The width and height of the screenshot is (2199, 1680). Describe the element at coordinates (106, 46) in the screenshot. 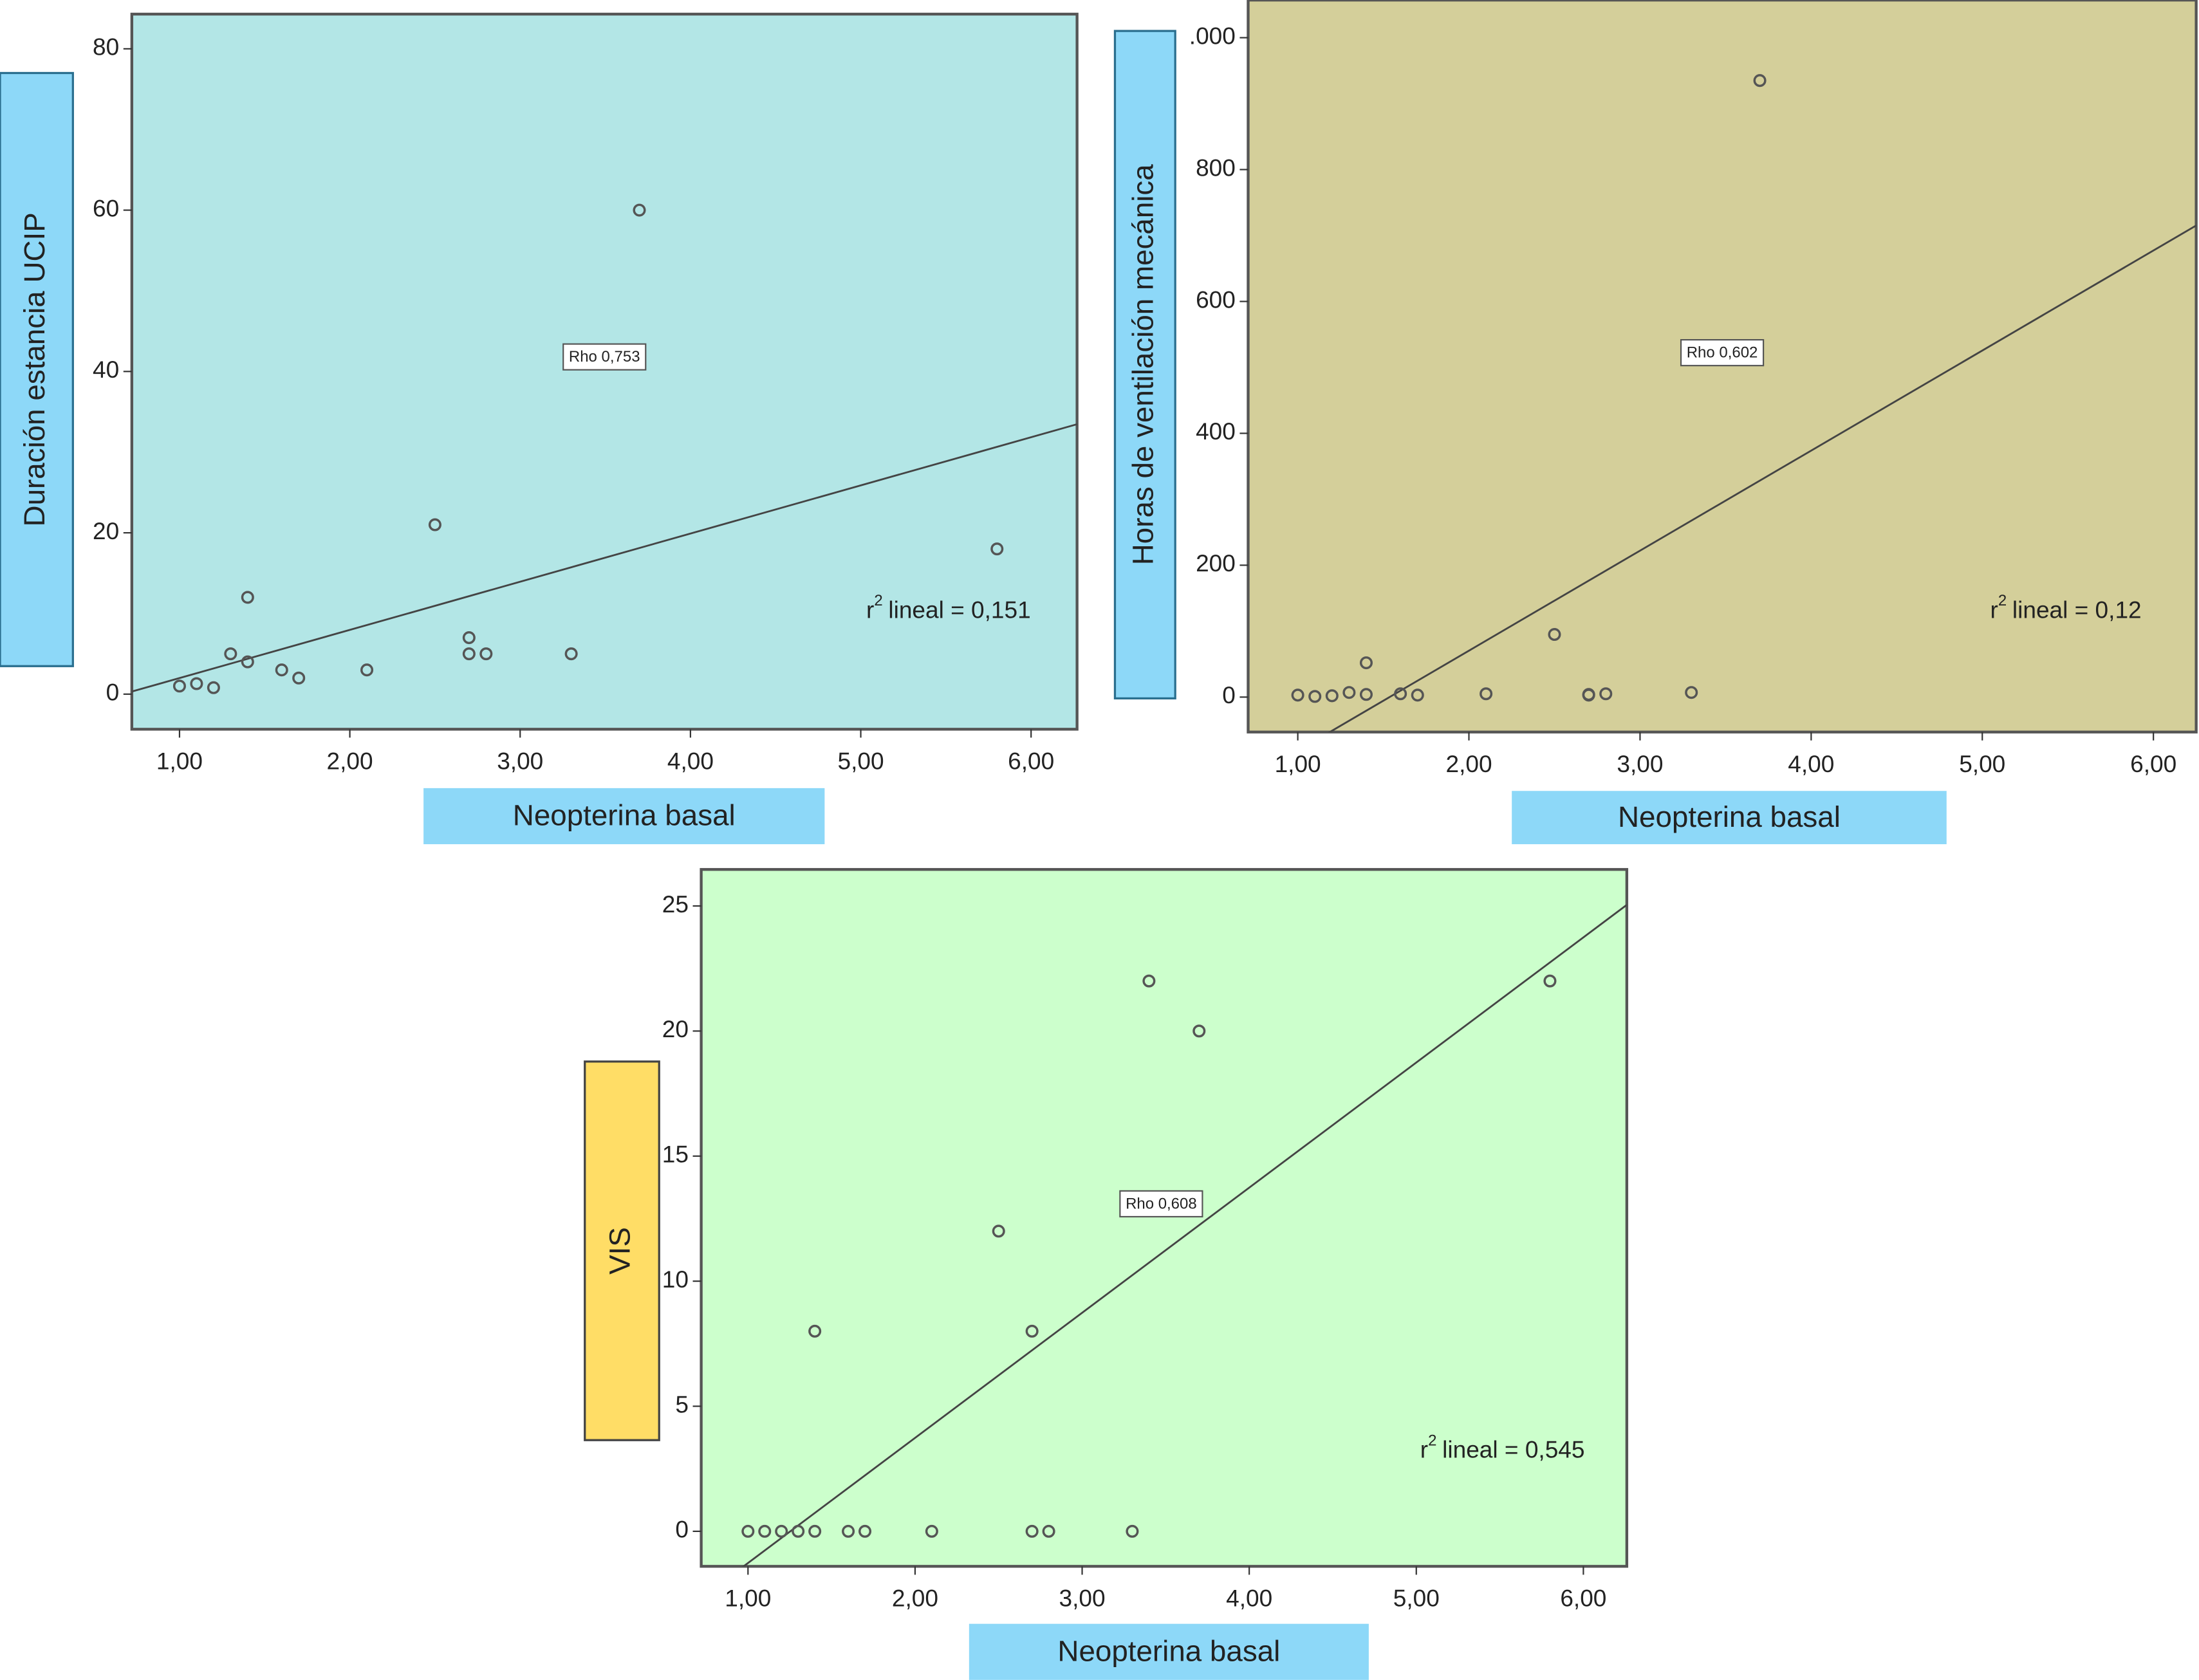

I see `y-tick-label: 80` at that location.